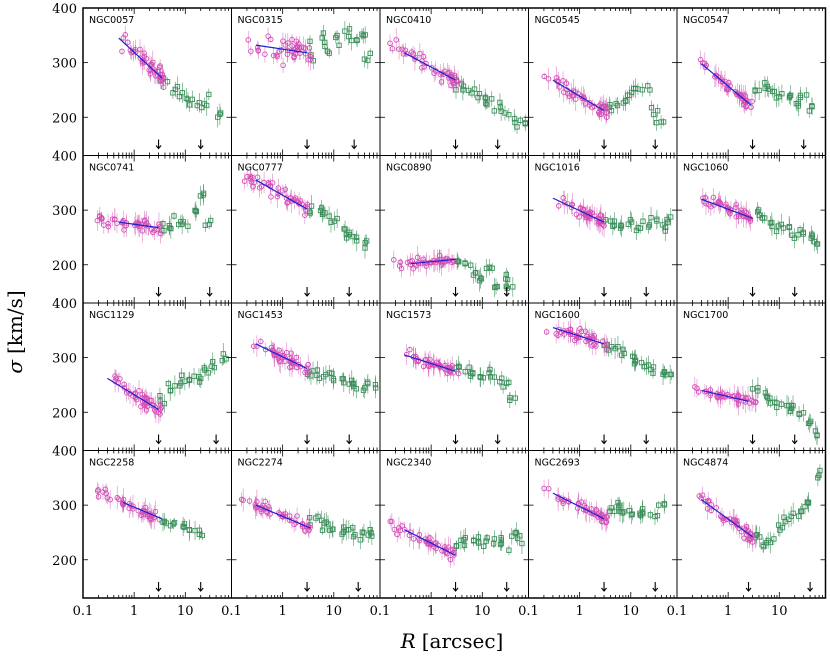 The width and height of the screenshot is (830, 664). I want to click on x-tick-label: 0.1, so click(677, 611).